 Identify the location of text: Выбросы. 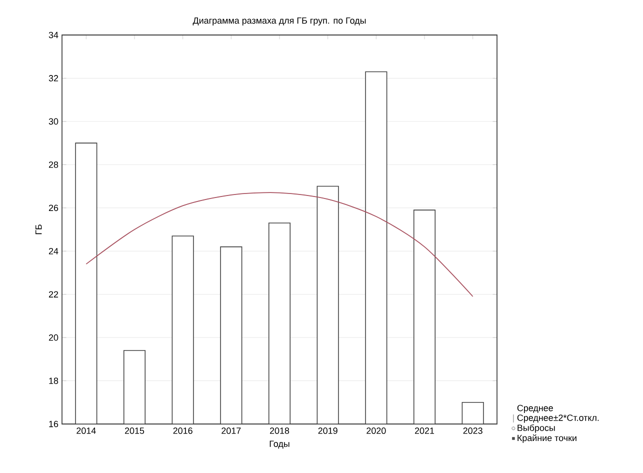
(536, 428).